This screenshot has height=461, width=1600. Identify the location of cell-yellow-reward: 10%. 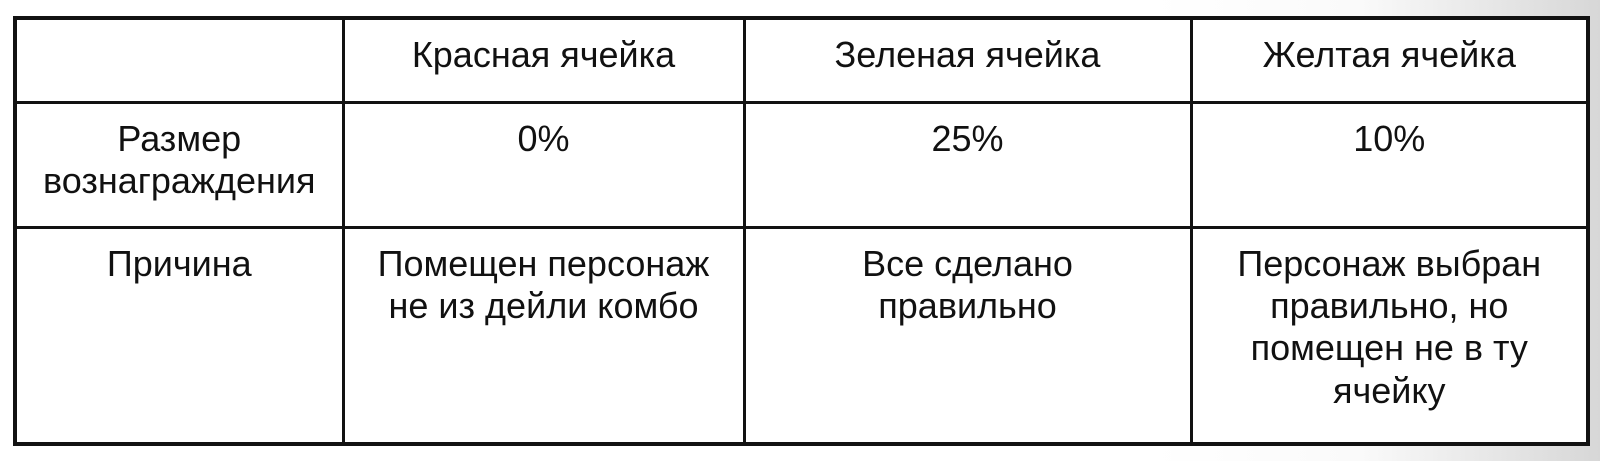
(1389, 164).